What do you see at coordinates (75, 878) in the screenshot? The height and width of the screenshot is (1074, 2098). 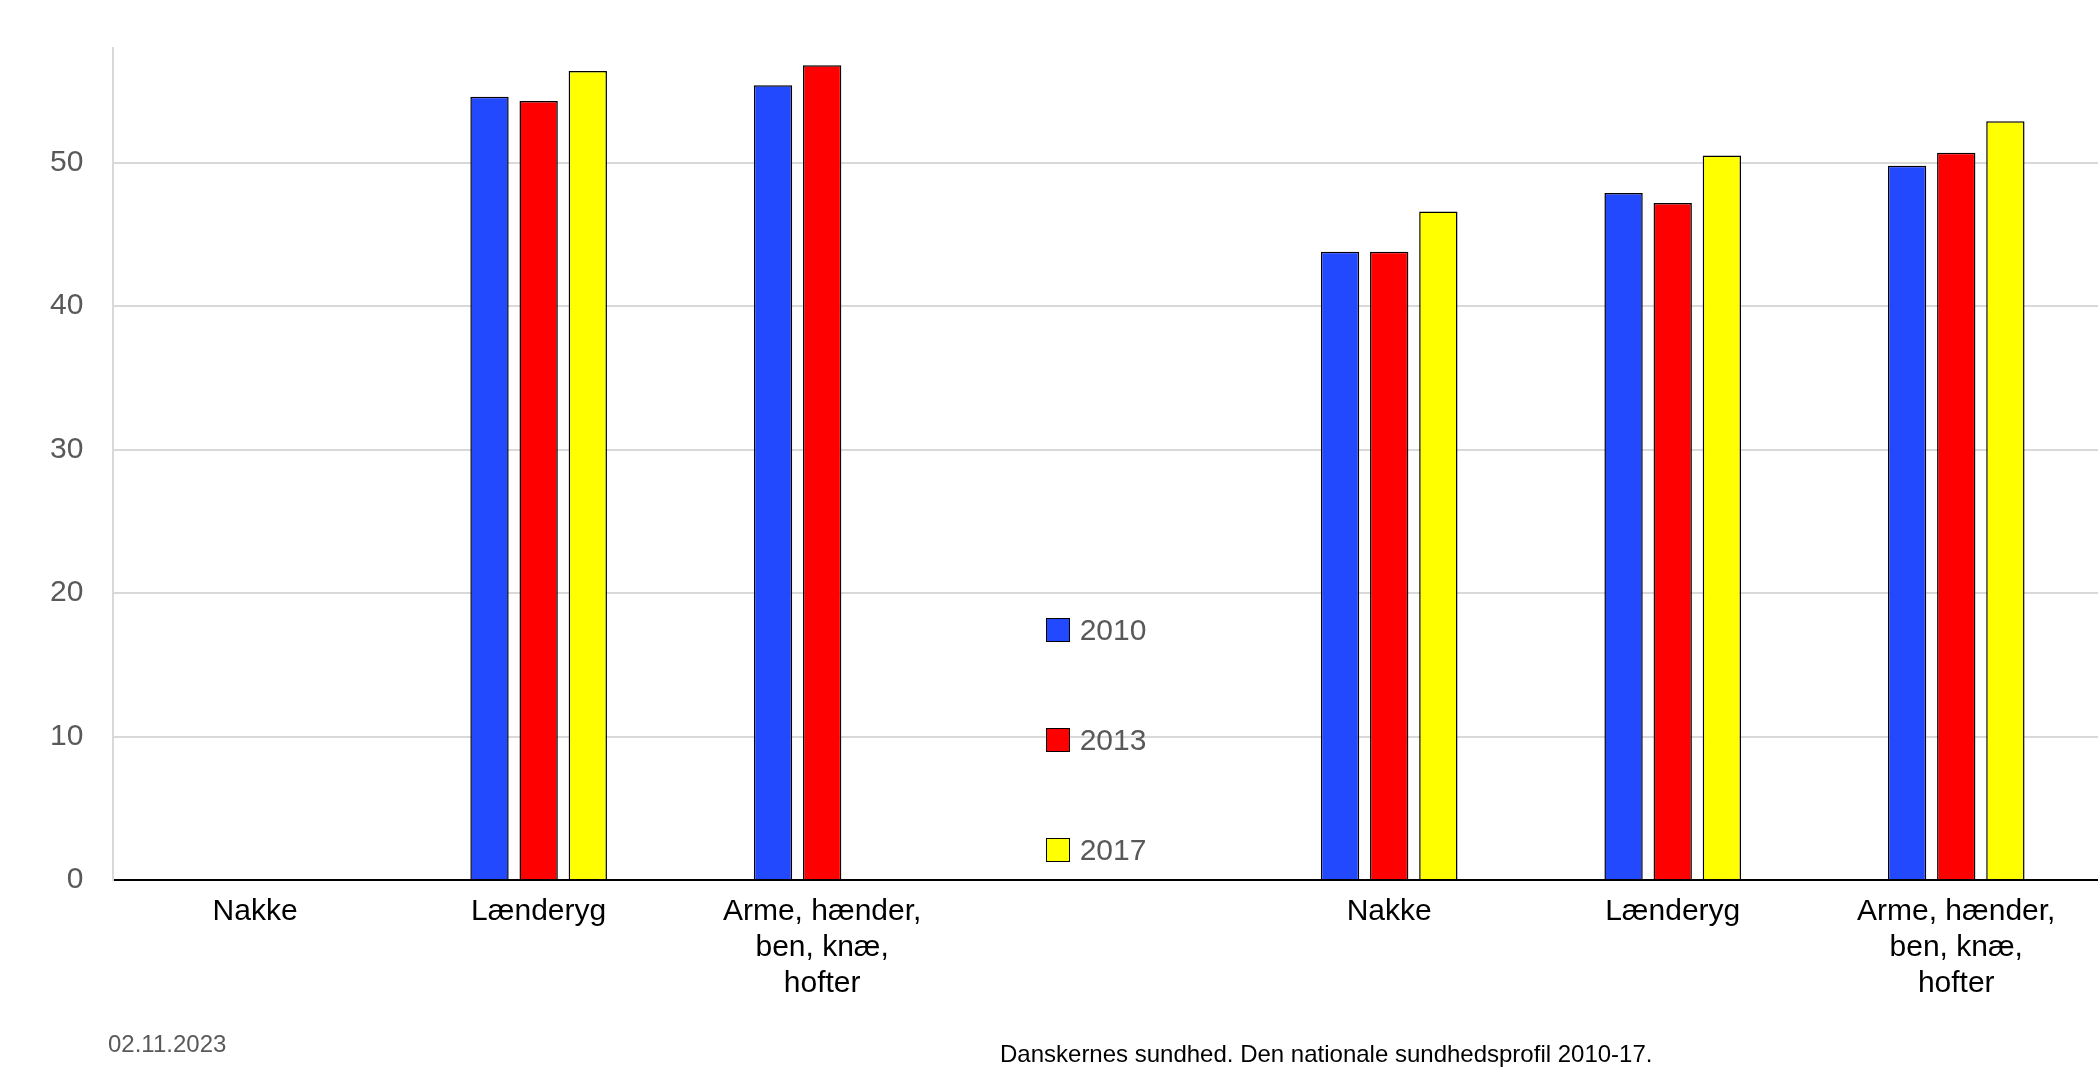 I see `y-tick-label: 0` at bounding box center [75, 878].